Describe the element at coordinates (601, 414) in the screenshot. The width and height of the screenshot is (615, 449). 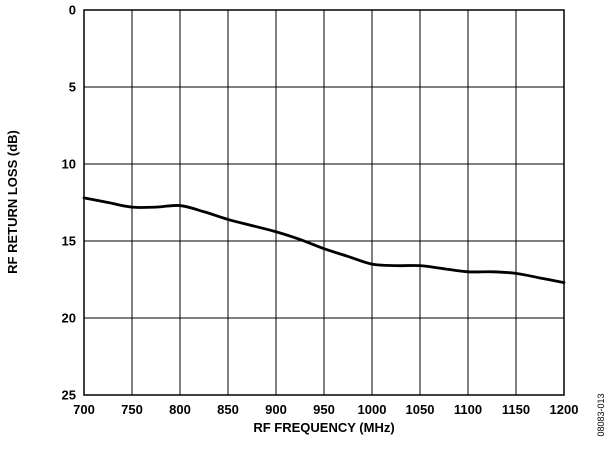
I see `figure-id-label: 08083-013` at that location.